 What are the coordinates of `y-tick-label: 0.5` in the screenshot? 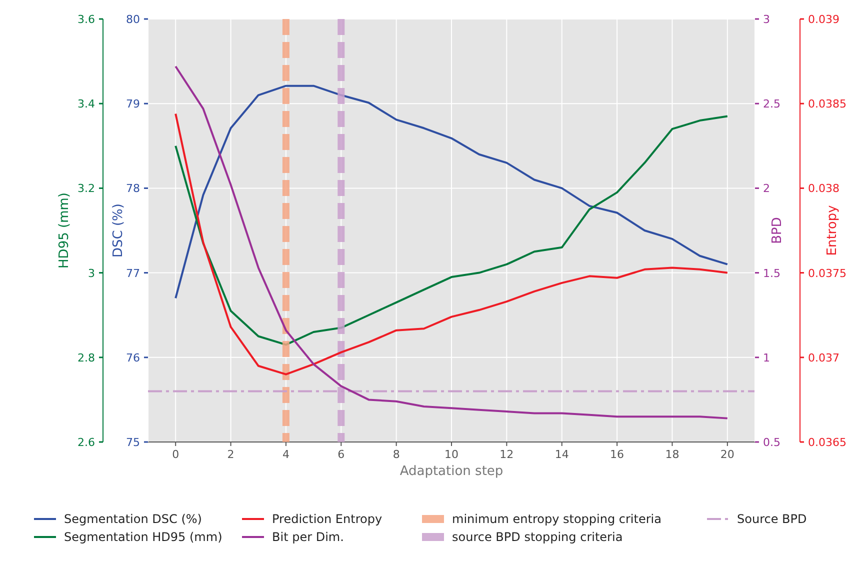 It's located at (771, 442).